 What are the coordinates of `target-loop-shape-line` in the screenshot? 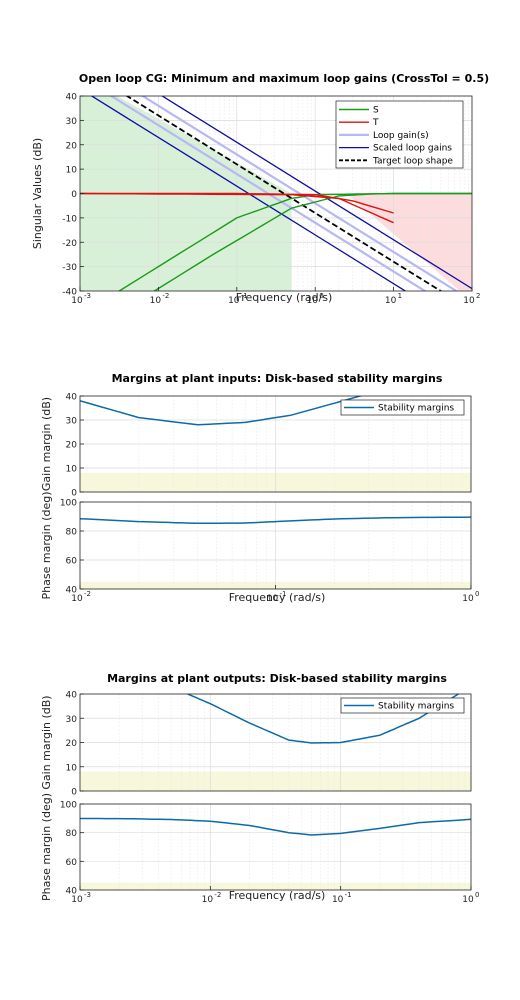 It's located at (284, 193).